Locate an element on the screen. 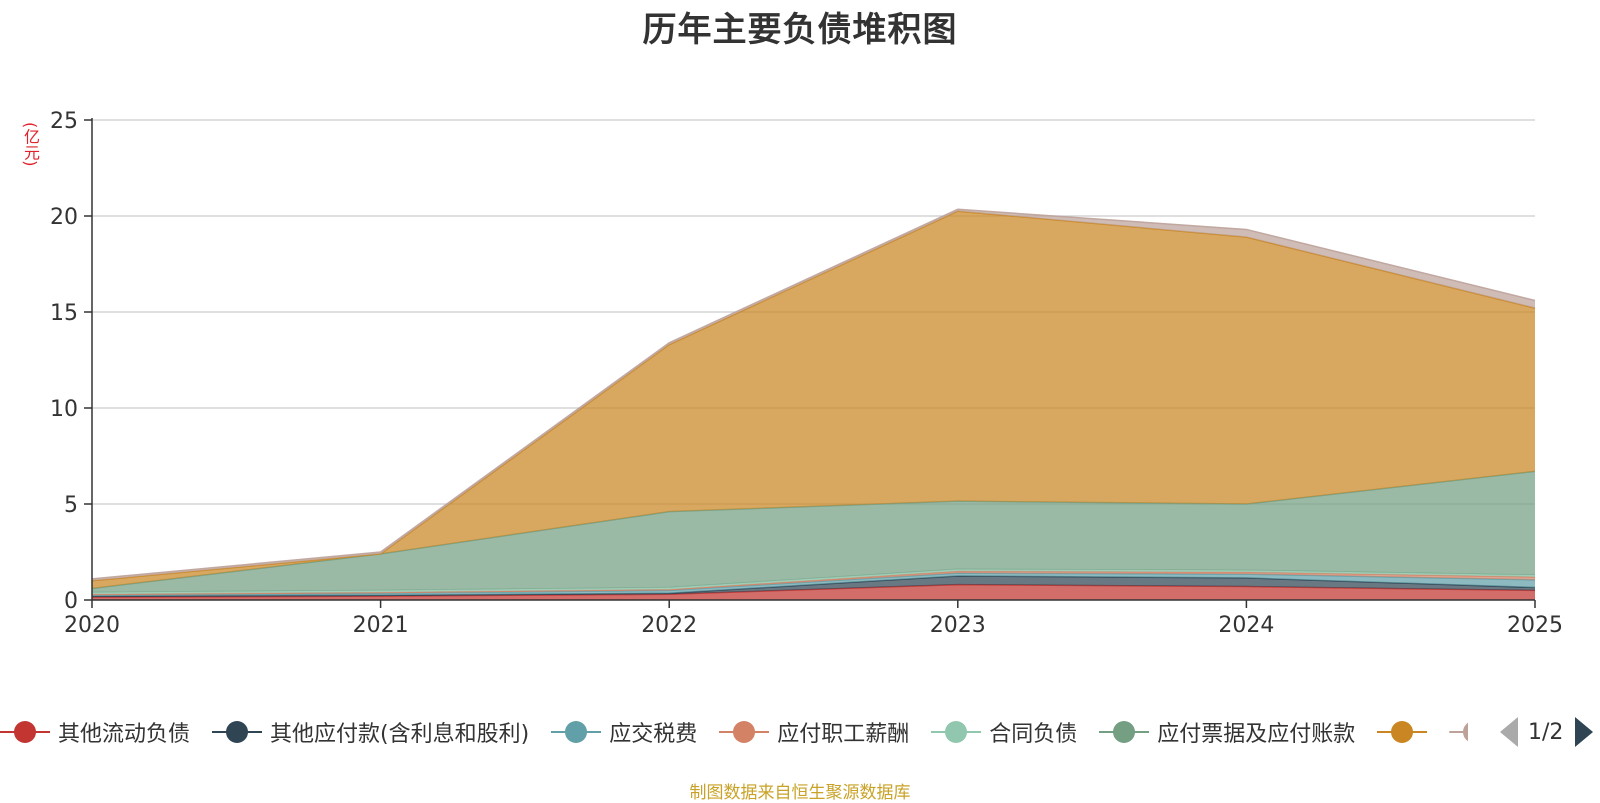  y-axis-unit-label: (亿元) is located at coordinates (30, 144).